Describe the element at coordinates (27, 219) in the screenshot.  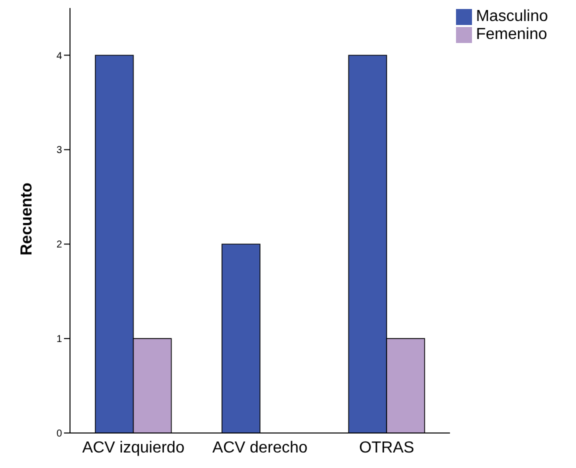
I see `y-axis-title: Recuento` at that location.